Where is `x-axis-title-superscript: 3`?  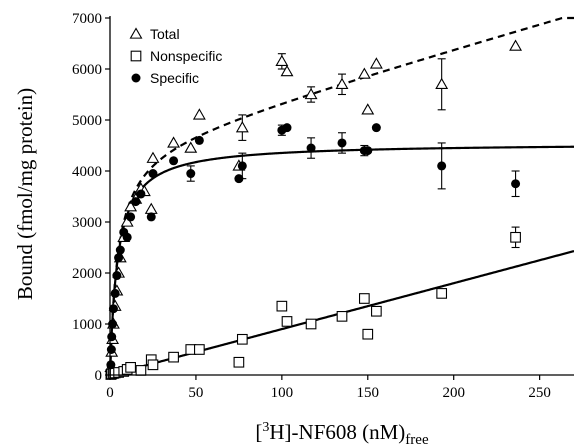
x-axis-title-superscript: 3 is located at coordinates (265, 427).